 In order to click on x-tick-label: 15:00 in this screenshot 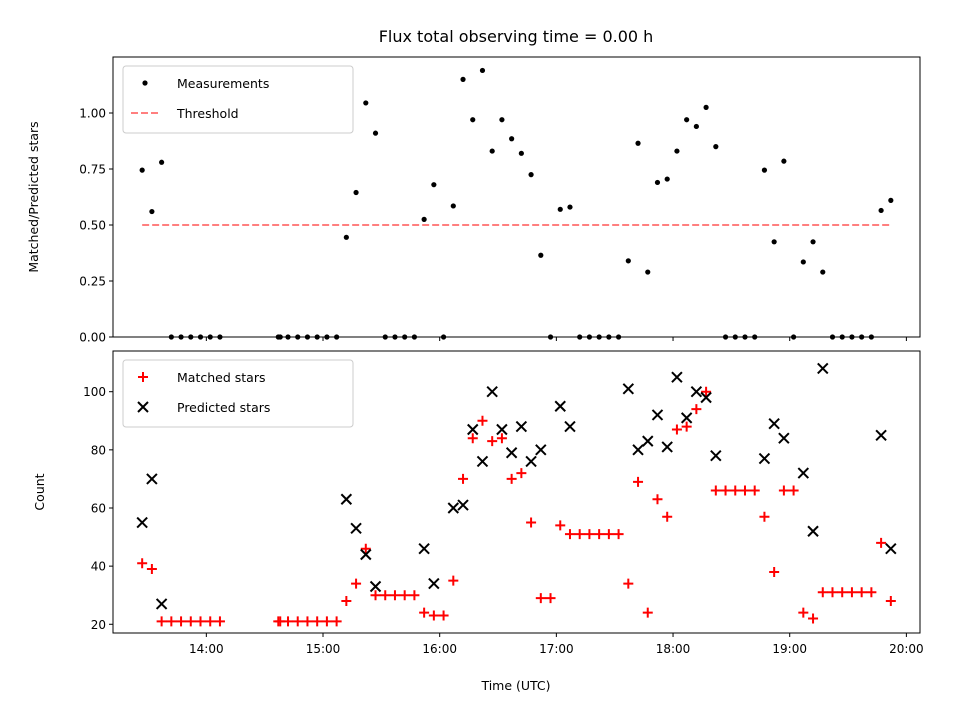, I will do `click(323, 649)`.